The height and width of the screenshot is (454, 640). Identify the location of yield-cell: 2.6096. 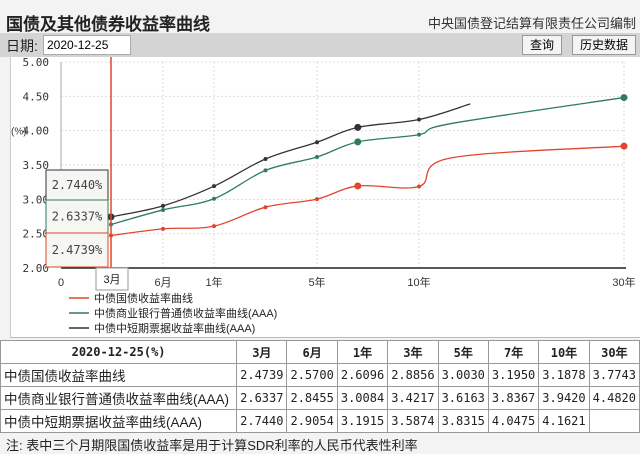
(362, 375).